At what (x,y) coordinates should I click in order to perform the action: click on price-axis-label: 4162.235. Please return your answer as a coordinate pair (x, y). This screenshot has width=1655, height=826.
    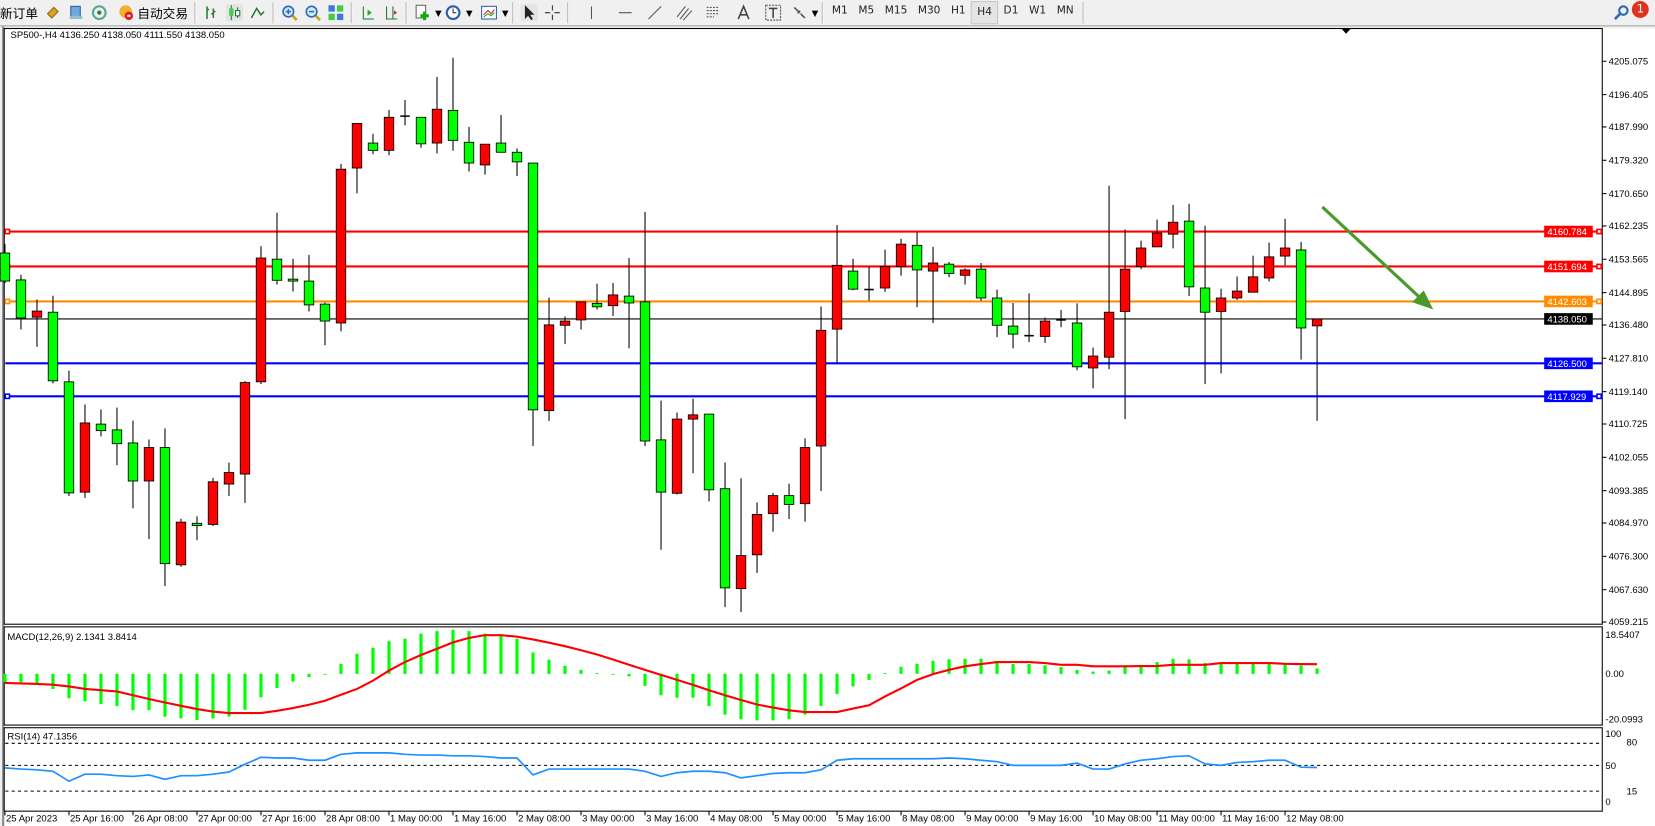
    Looking at the image, I should click on (1629, 226).